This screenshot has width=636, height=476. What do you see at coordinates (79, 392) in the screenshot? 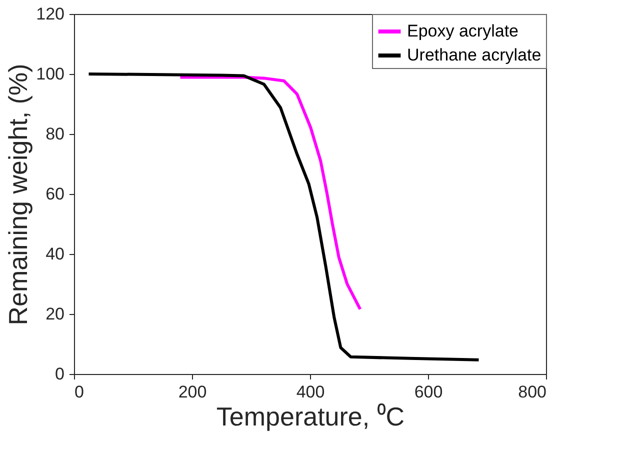
I see `x-tick-label: 0` at bounding box center [79, 392].